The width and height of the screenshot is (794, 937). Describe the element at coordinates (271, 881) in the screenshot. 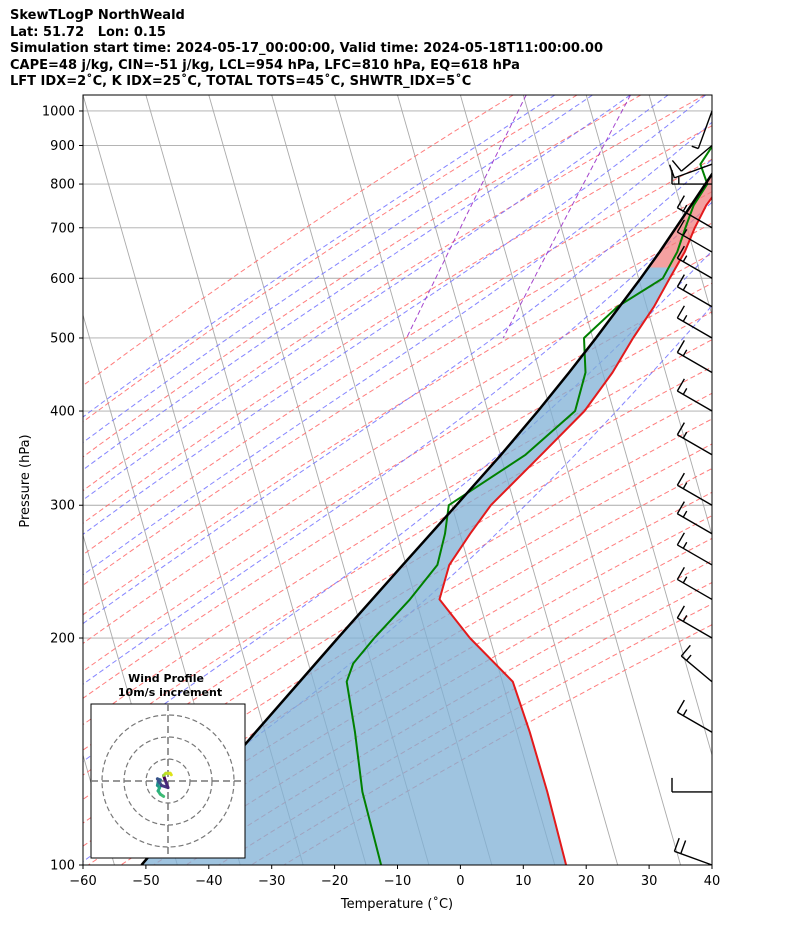

I see `x-tick-label: −30` at that location.